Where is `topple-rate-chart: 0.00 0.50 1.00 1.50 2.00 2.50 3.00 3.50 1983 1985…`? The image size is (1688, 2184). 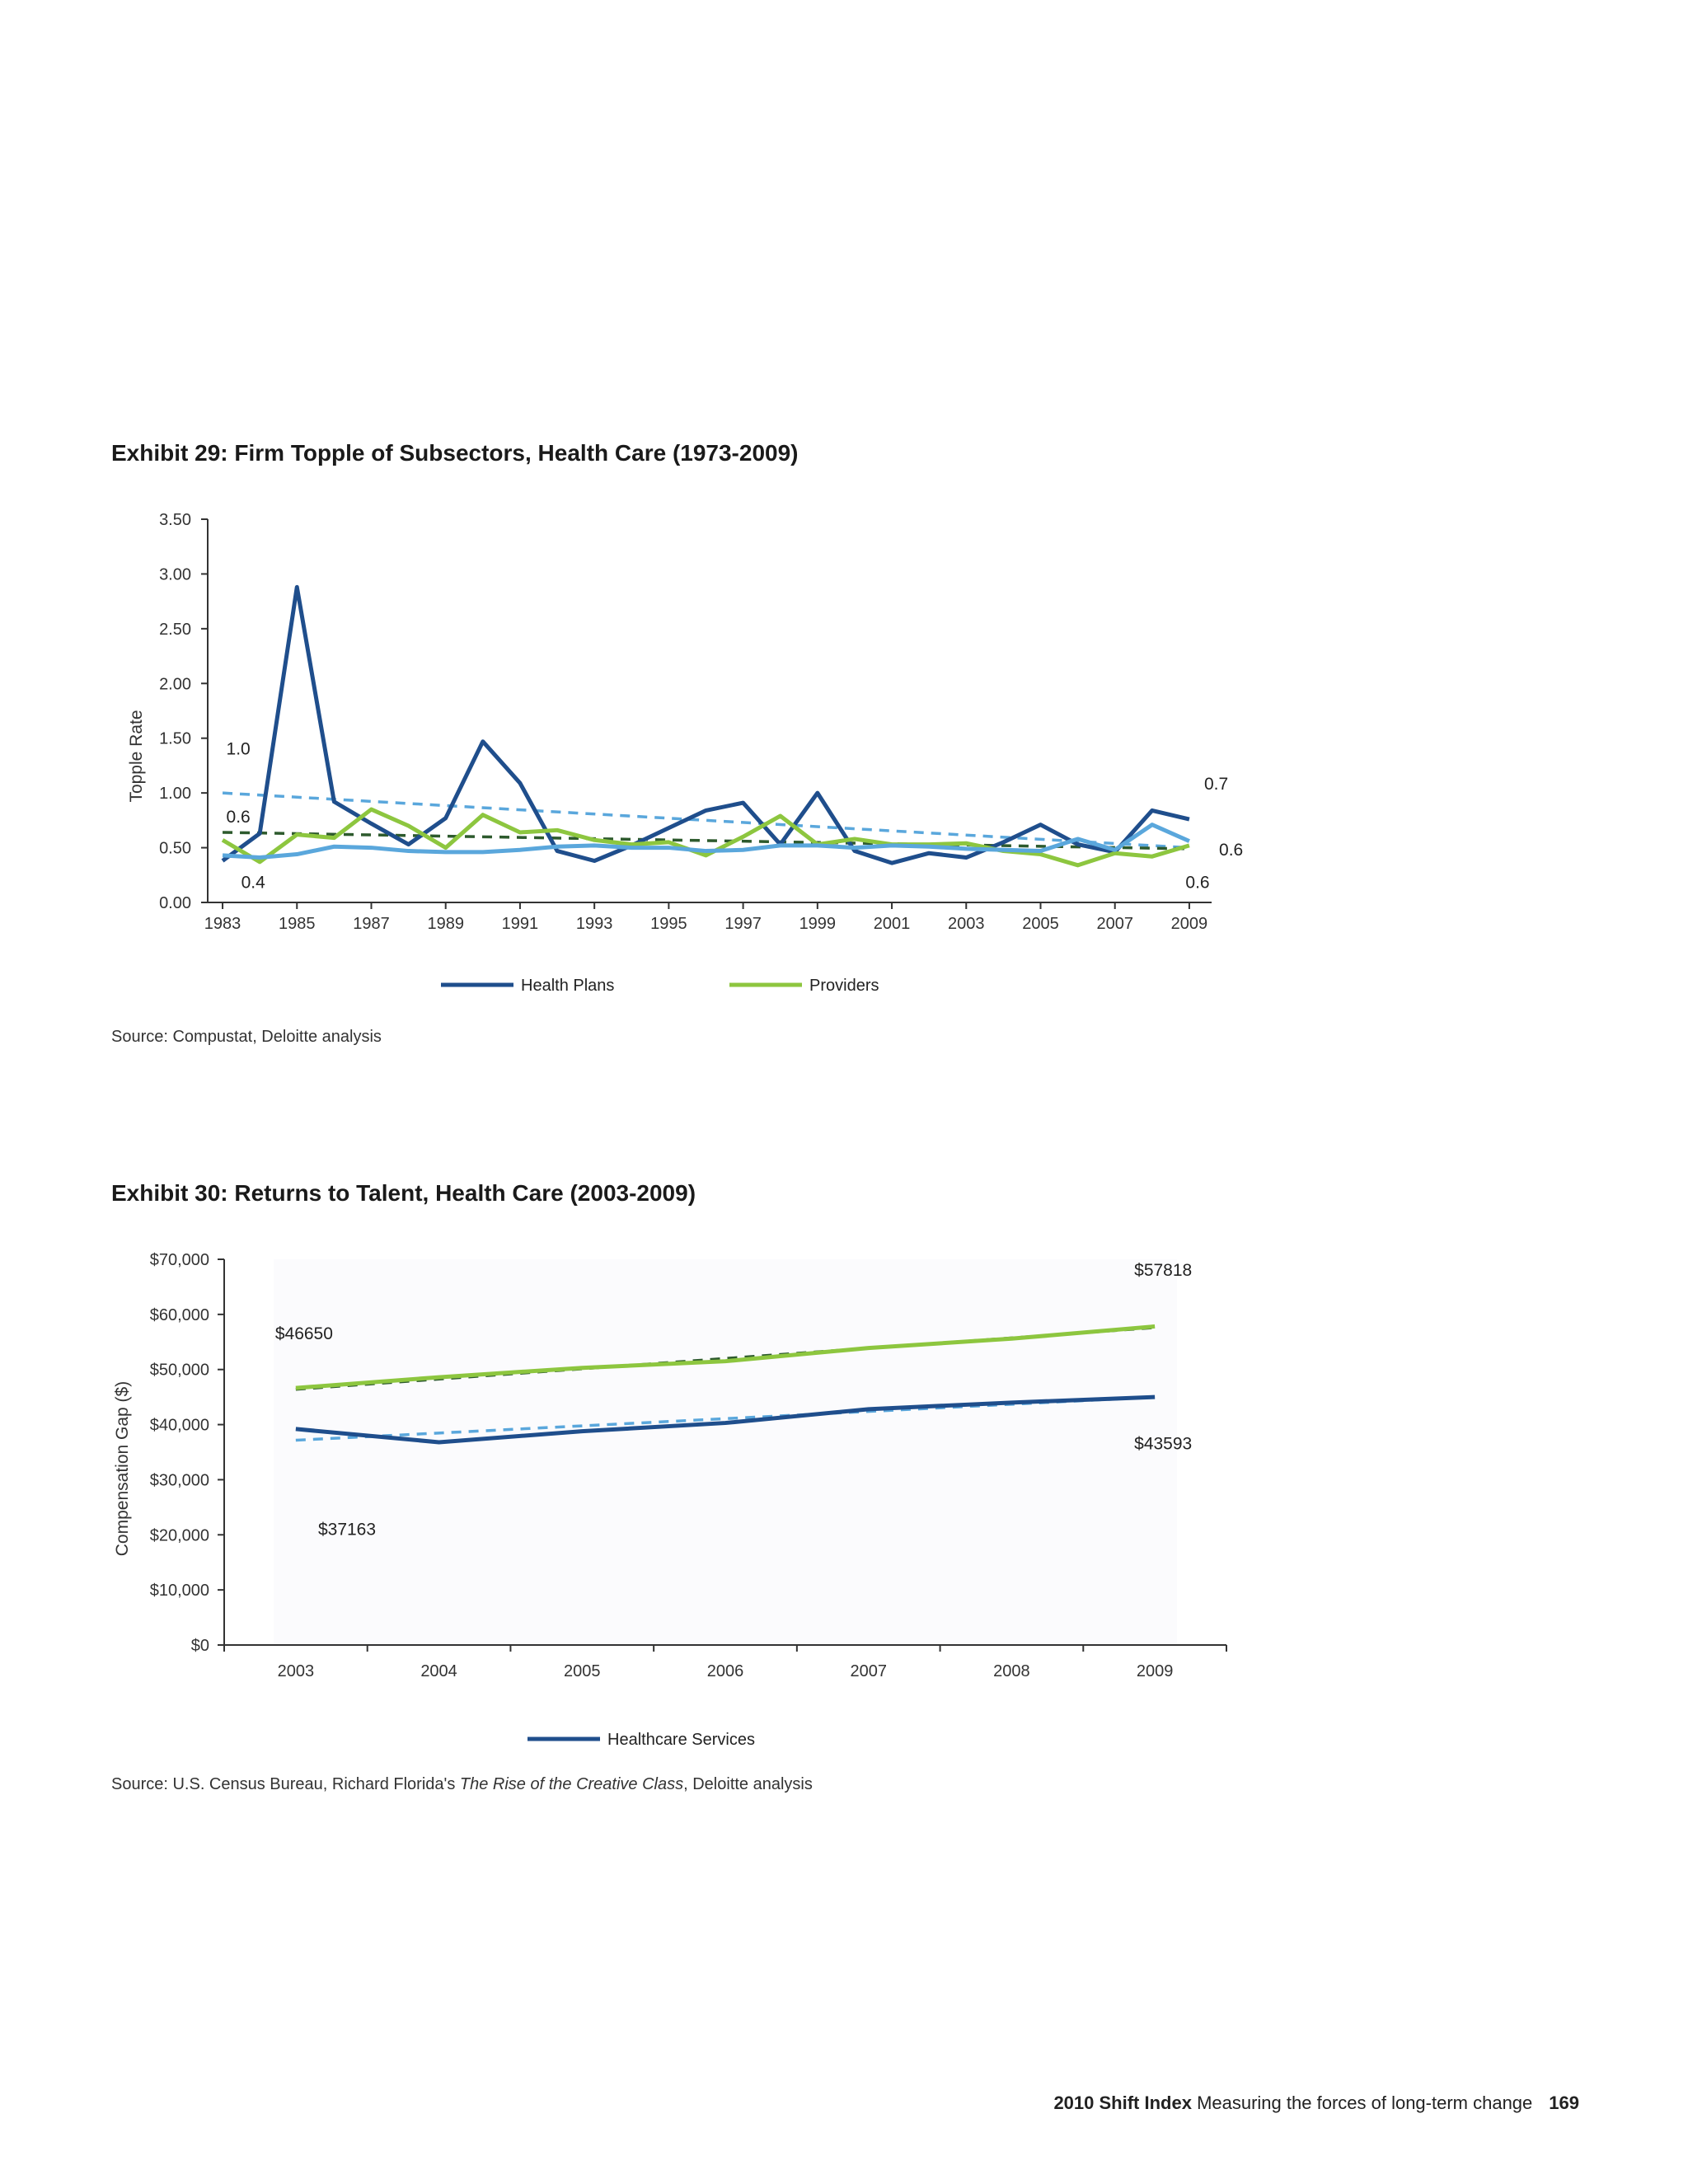
topple-rate-chart: 0.00 0.50 1.00 1.50 2.00 2.50 3.00 3.50 1983 1985… is located at coordinates (685, 753).